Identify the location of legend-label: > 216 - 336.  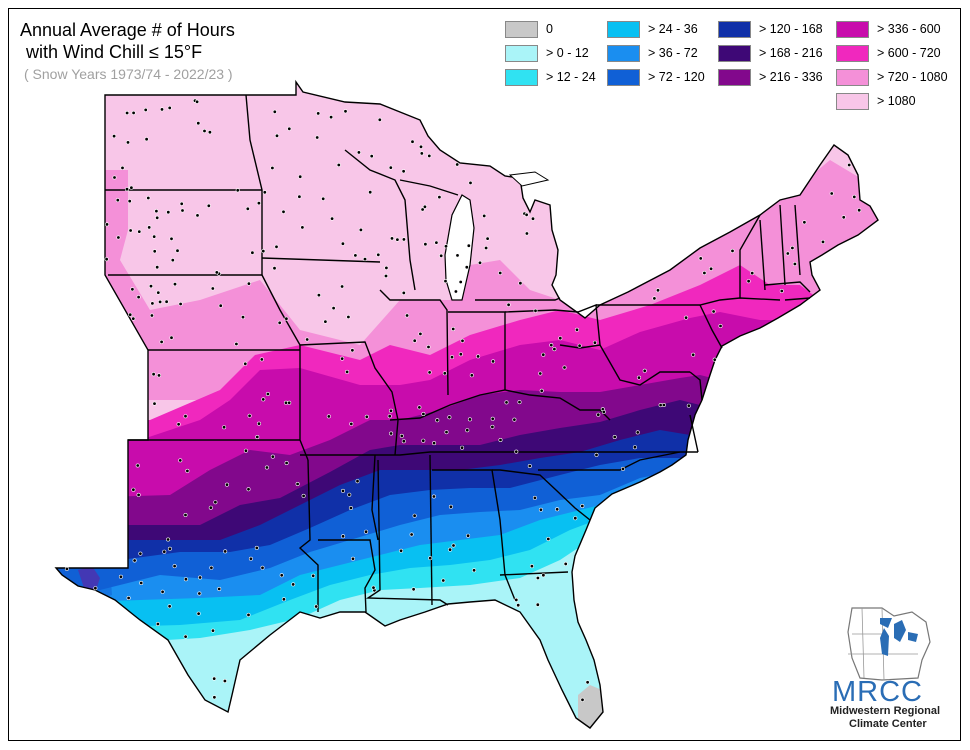
(791, 77).